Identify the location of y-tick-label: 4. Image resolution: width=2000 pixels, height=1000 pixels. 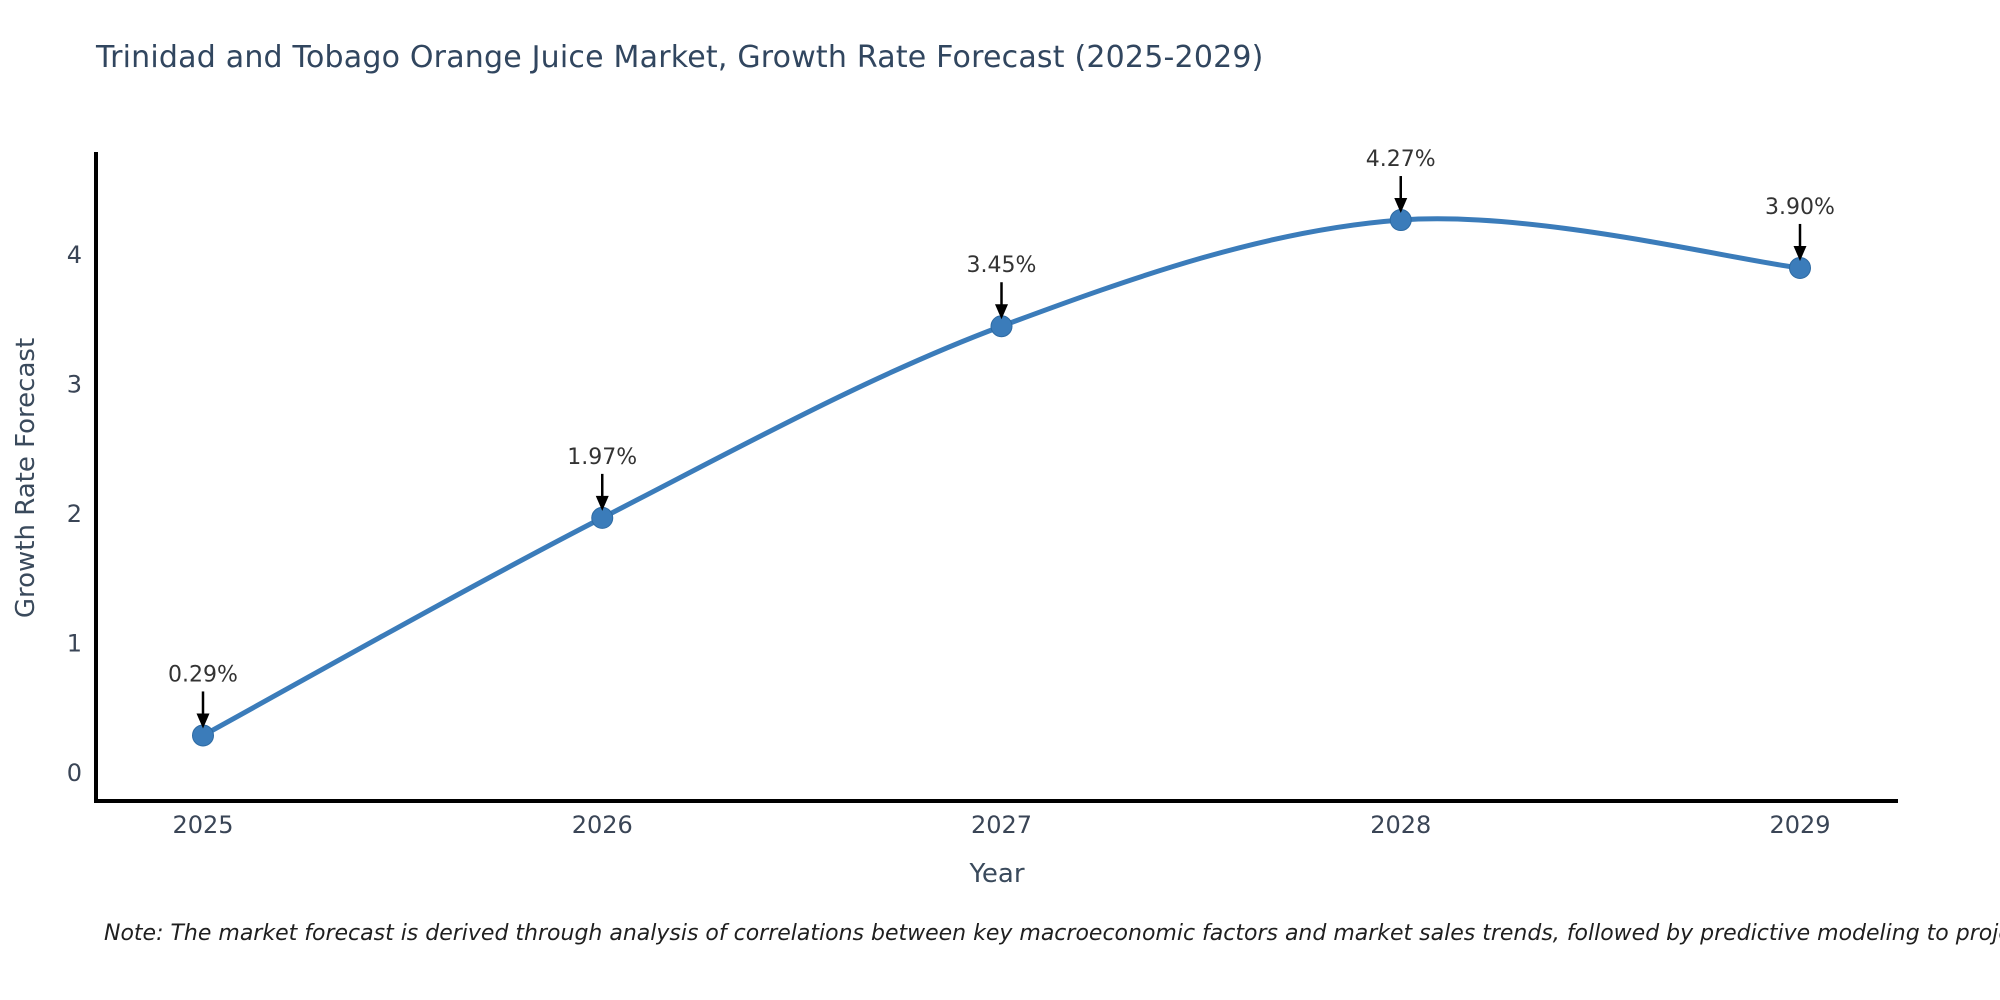
(74, 255).